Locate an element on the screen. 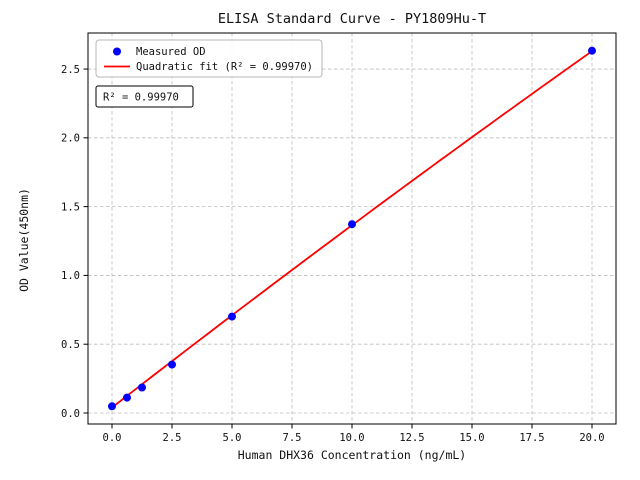 This screenshot has width=640, height=480. legend-box is located at coordinates (209, 58).